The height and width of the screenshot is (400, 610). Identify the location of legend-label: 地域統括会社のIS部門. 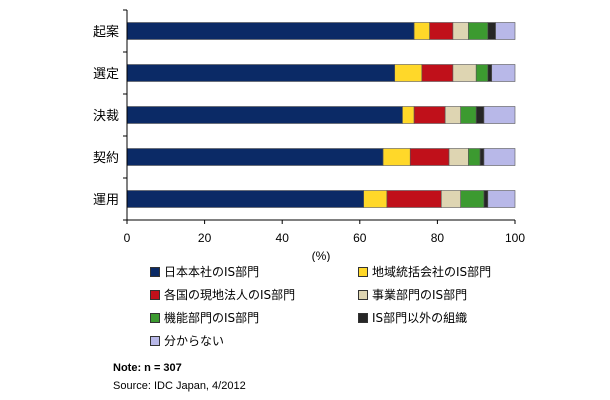
(432, 272).